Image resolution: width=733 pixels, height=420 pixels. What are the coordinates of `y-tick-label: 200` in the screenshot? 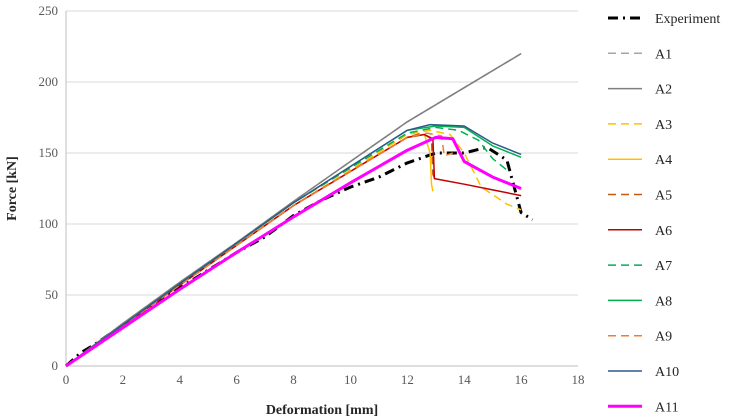 It's located at (49, 81).